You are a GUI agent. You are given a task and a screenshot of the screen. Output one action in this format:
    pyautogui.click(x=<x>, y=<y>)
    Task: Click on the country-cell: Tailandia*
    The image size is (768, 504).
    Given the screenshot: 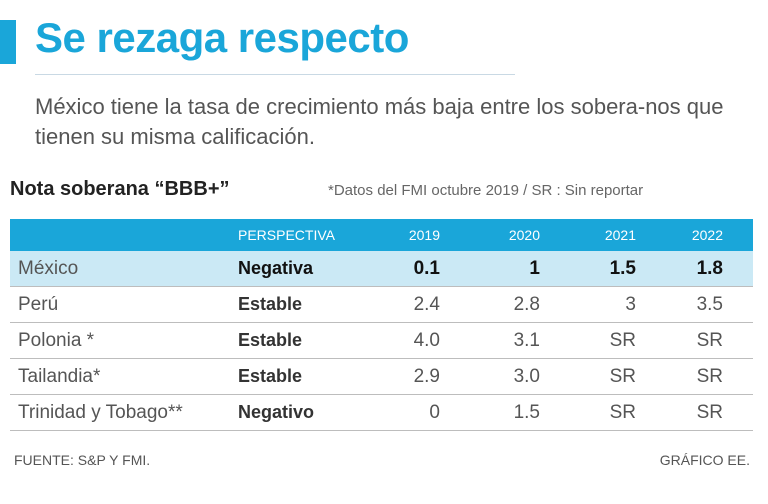 What is the action you would take?
    pyautogui.click(x=59, y=376)
    